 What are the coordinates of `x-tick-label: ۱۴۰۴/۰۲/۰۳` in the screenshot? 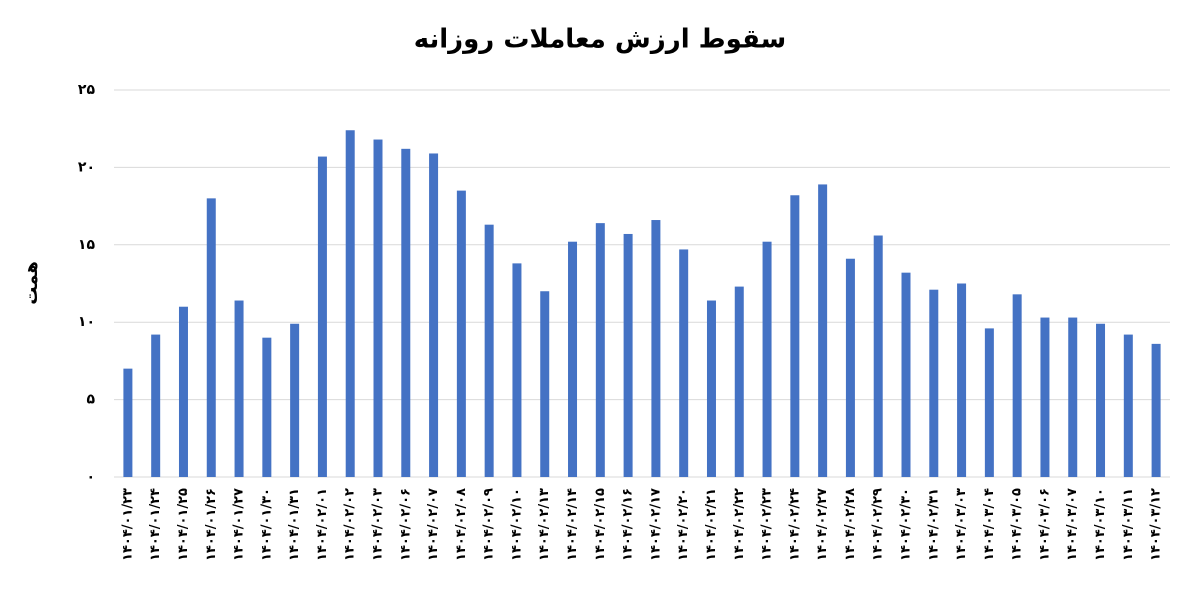 It's located at (378, 524).